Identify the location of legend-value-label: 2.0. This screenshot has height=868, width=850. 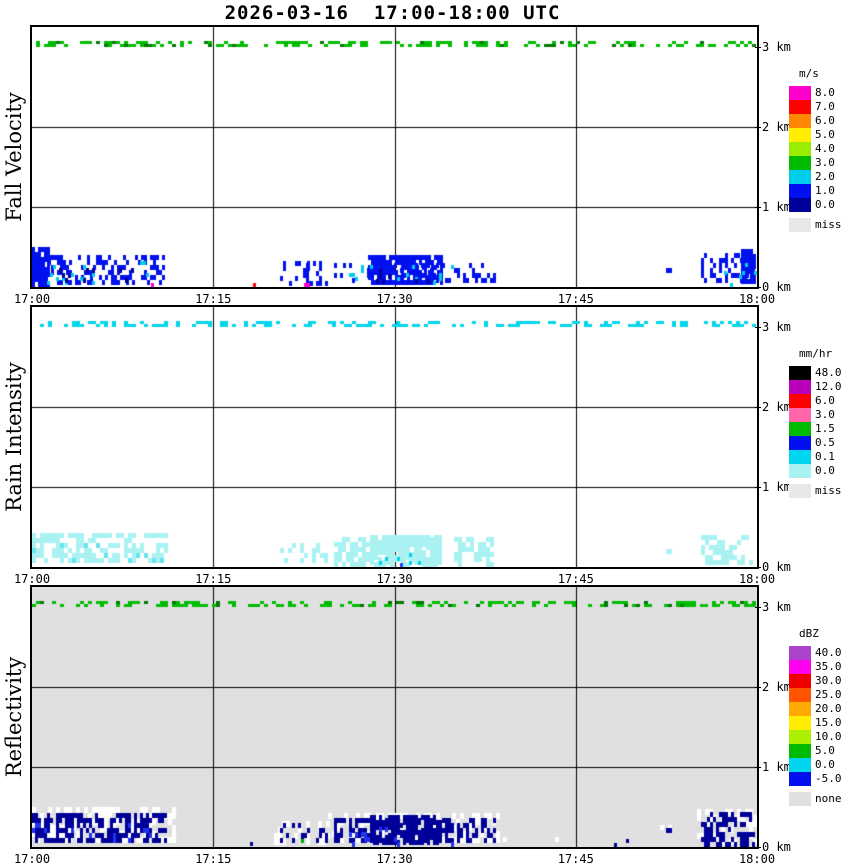
(825, 176).